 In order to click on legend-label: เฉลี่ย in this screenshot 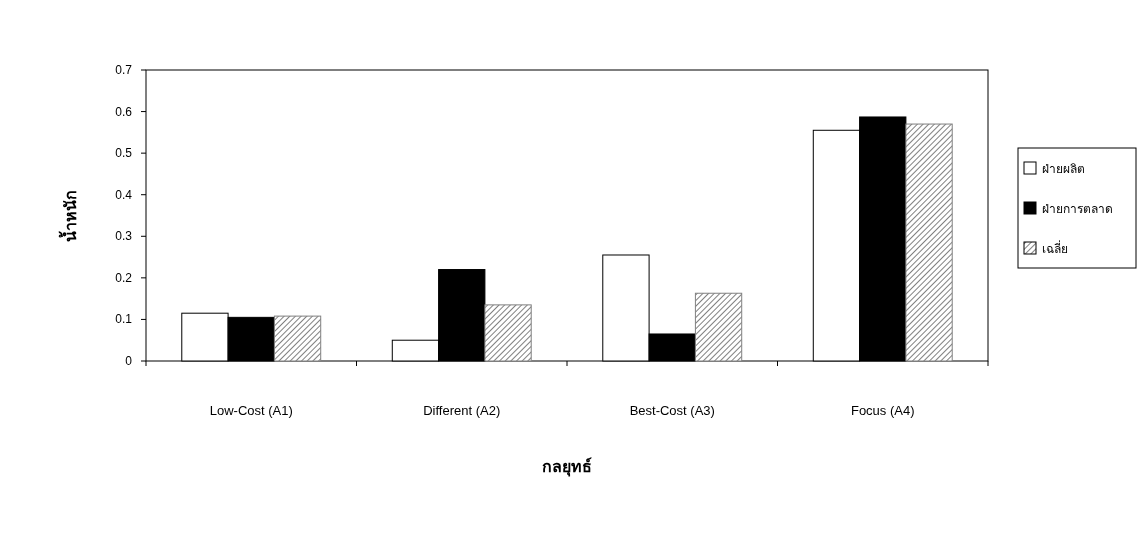, I will do `click(1055, 248)`.